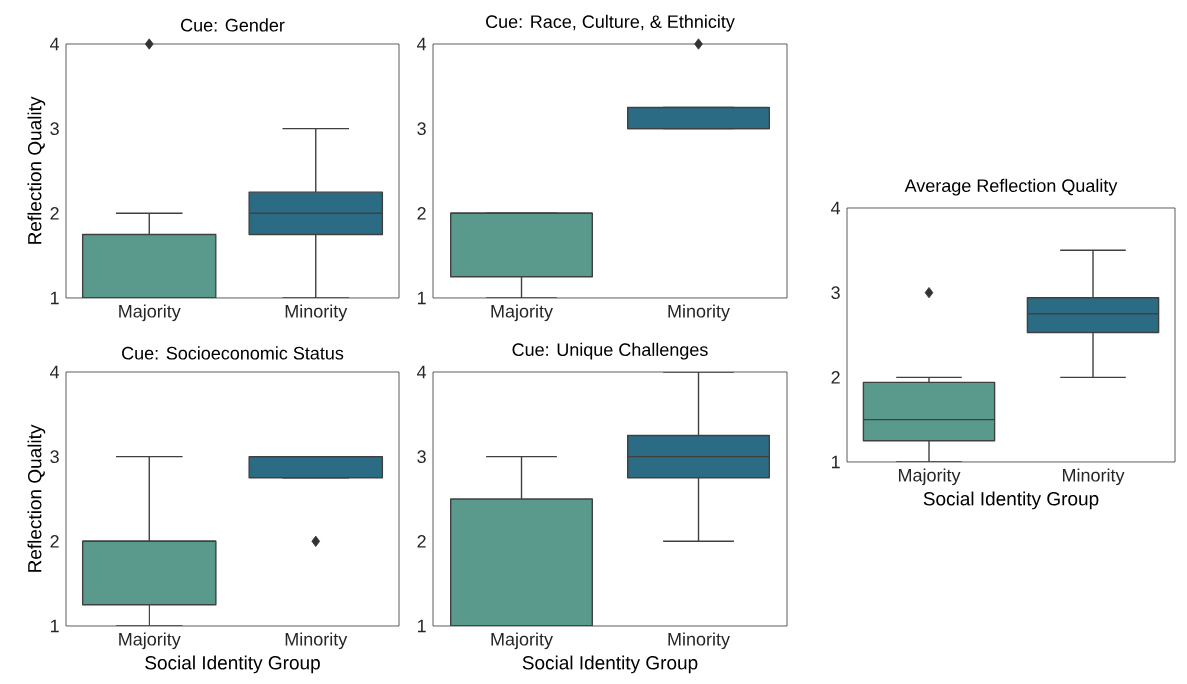  What do you see at coordinates (610, 351) in the screenshot?
I see `chart-title: Cue: Unique Challenges` at bounding box center [610, 351].